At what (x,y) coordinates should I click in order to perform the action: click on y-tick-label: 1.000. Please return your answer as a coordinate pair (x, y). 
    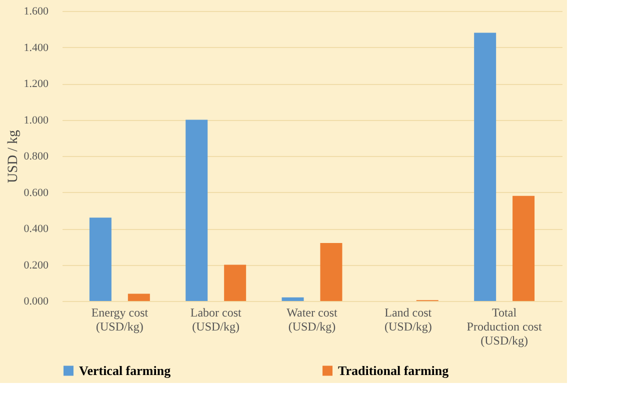
    Looking at the image, I should click on (36, 120).